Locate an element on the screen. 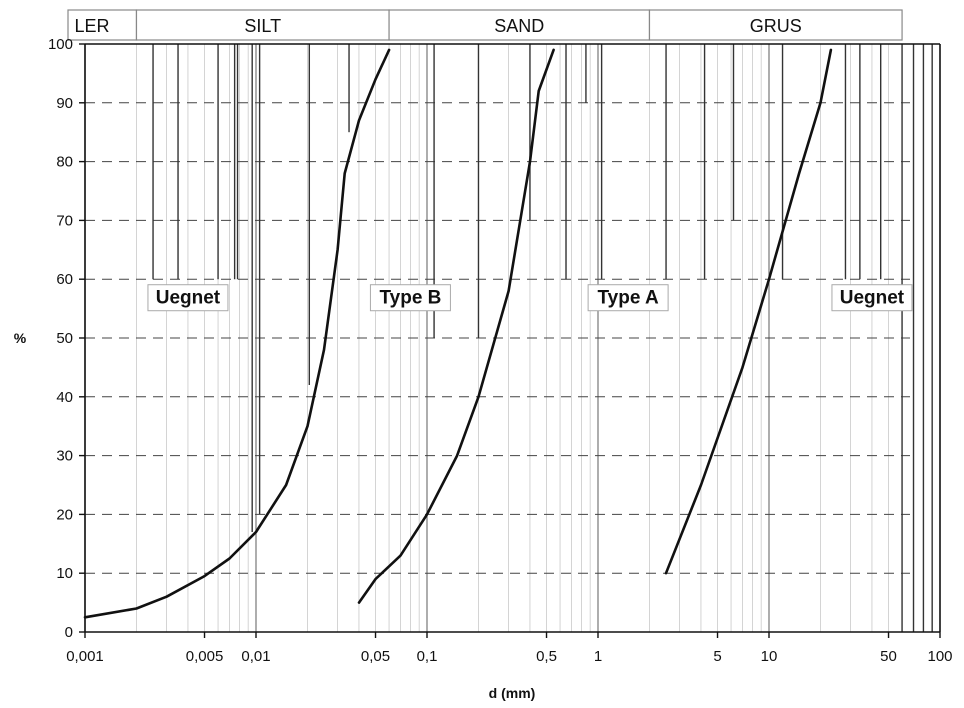 Image resolution: width=964 pixels, height=708 pixels. y-tick-label: 100 is located at coordinates (60, 44).